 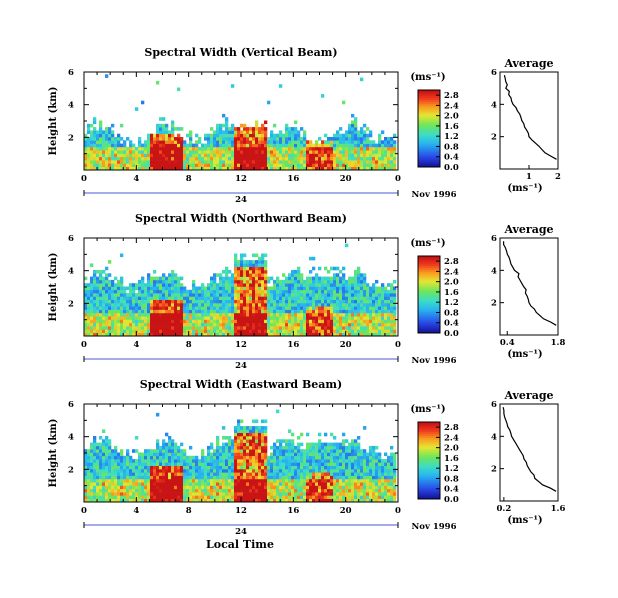 What do you see at coordinates (558, 509) in the screenshot?
I see `profile-x-tick: 1.6` at bounding box center [558, 509].